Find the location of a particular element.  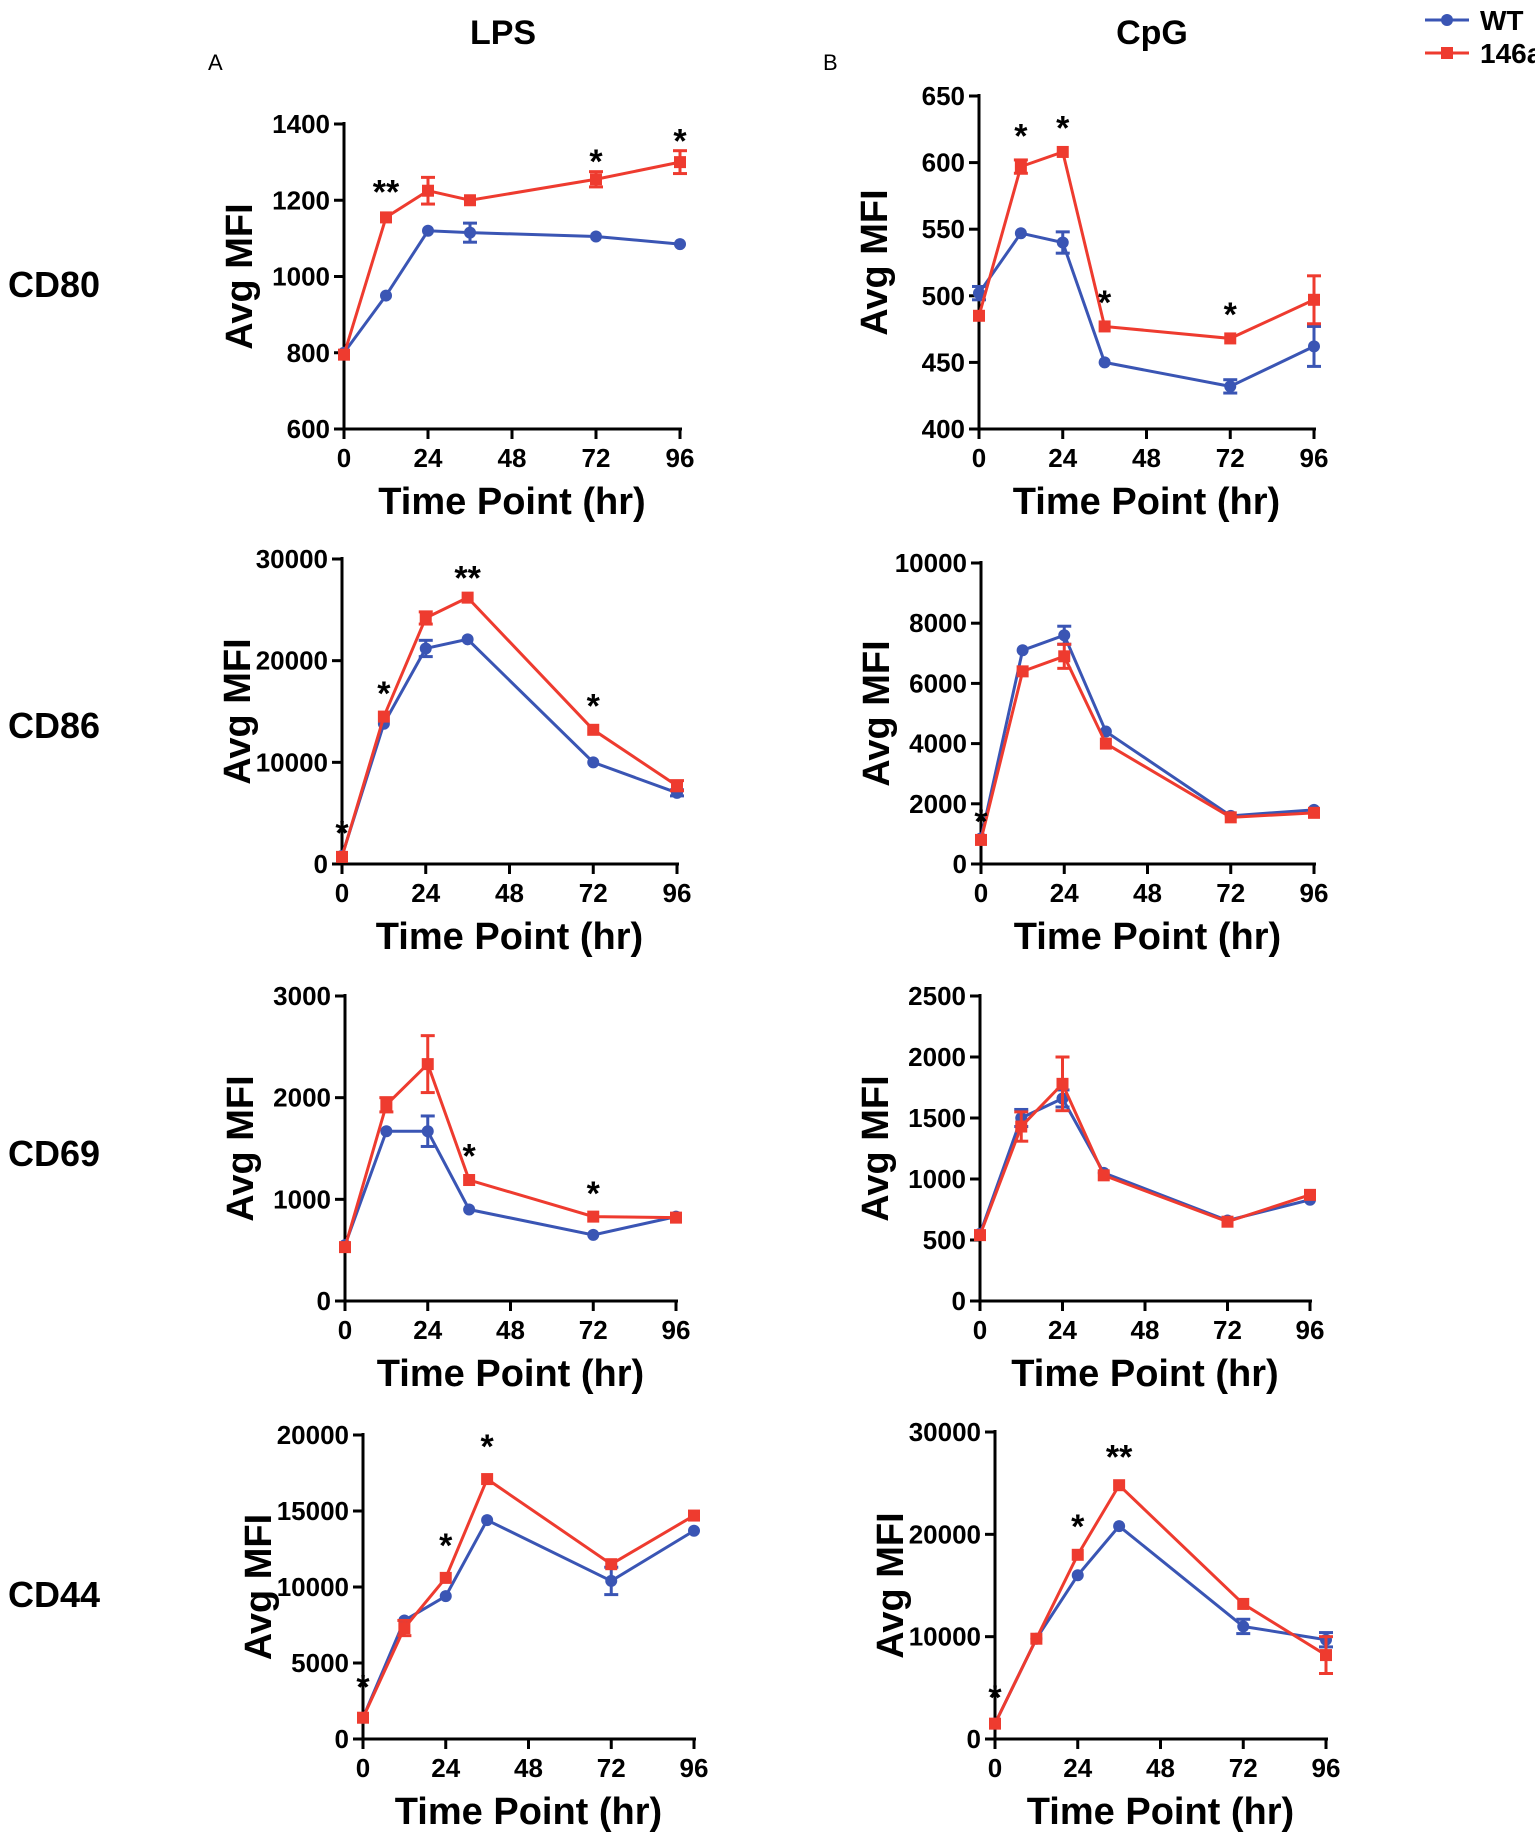

y-tick-label: 550 is located at coordinates (943, 229).